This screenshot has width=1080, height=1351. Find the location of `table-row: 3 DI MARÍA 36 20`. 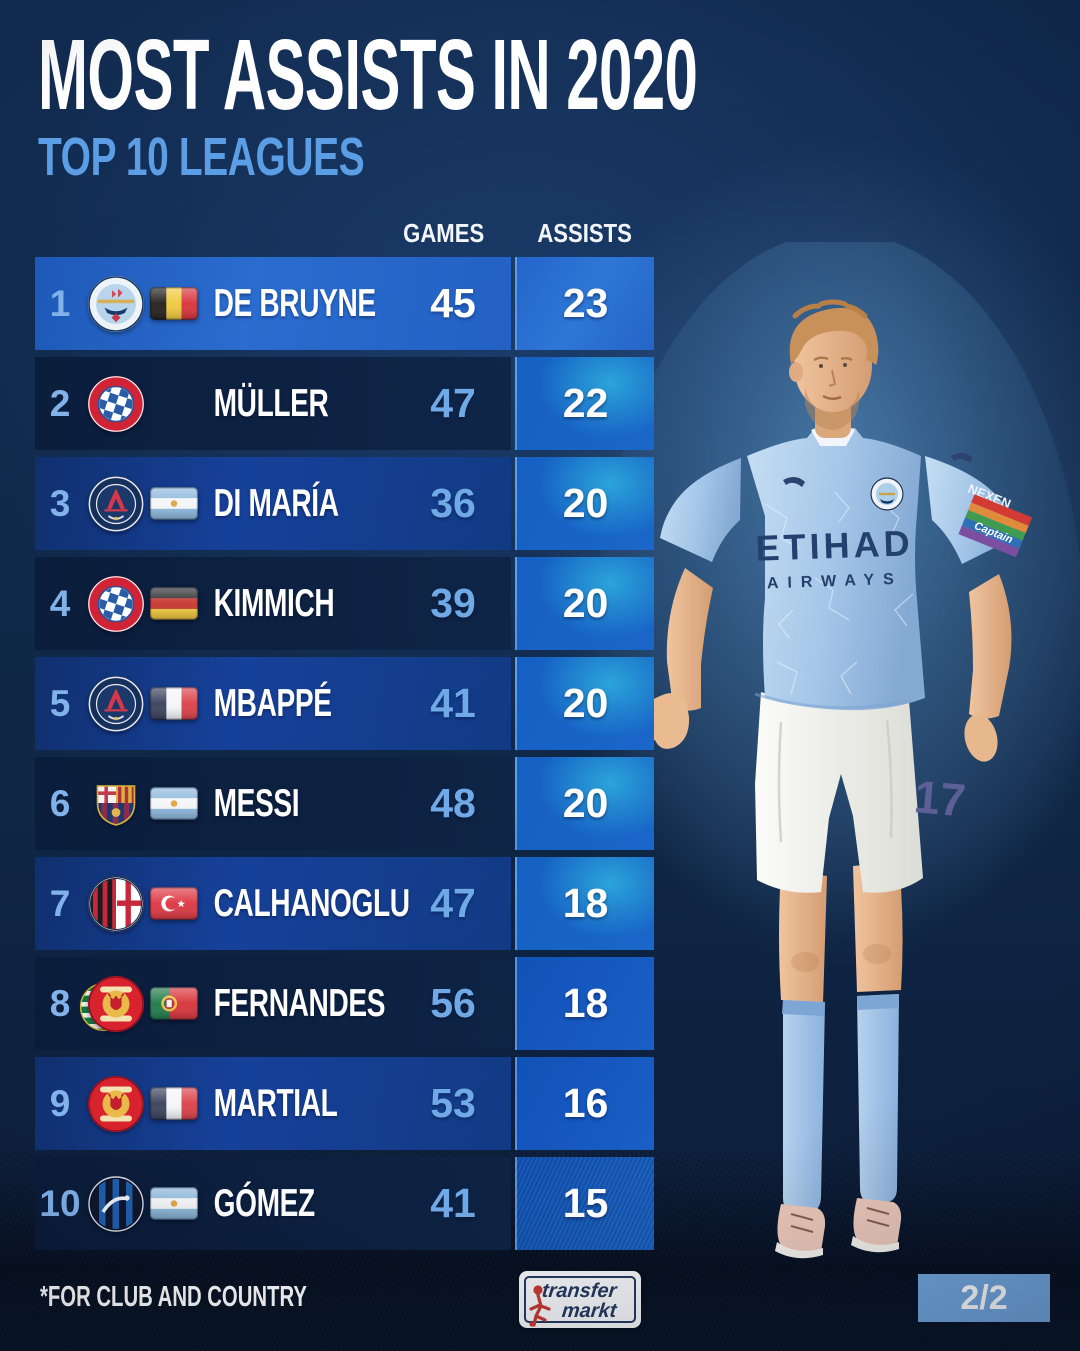

table-row: 3 DI MARÍA 36 20 is located at coordinates (347, 503).